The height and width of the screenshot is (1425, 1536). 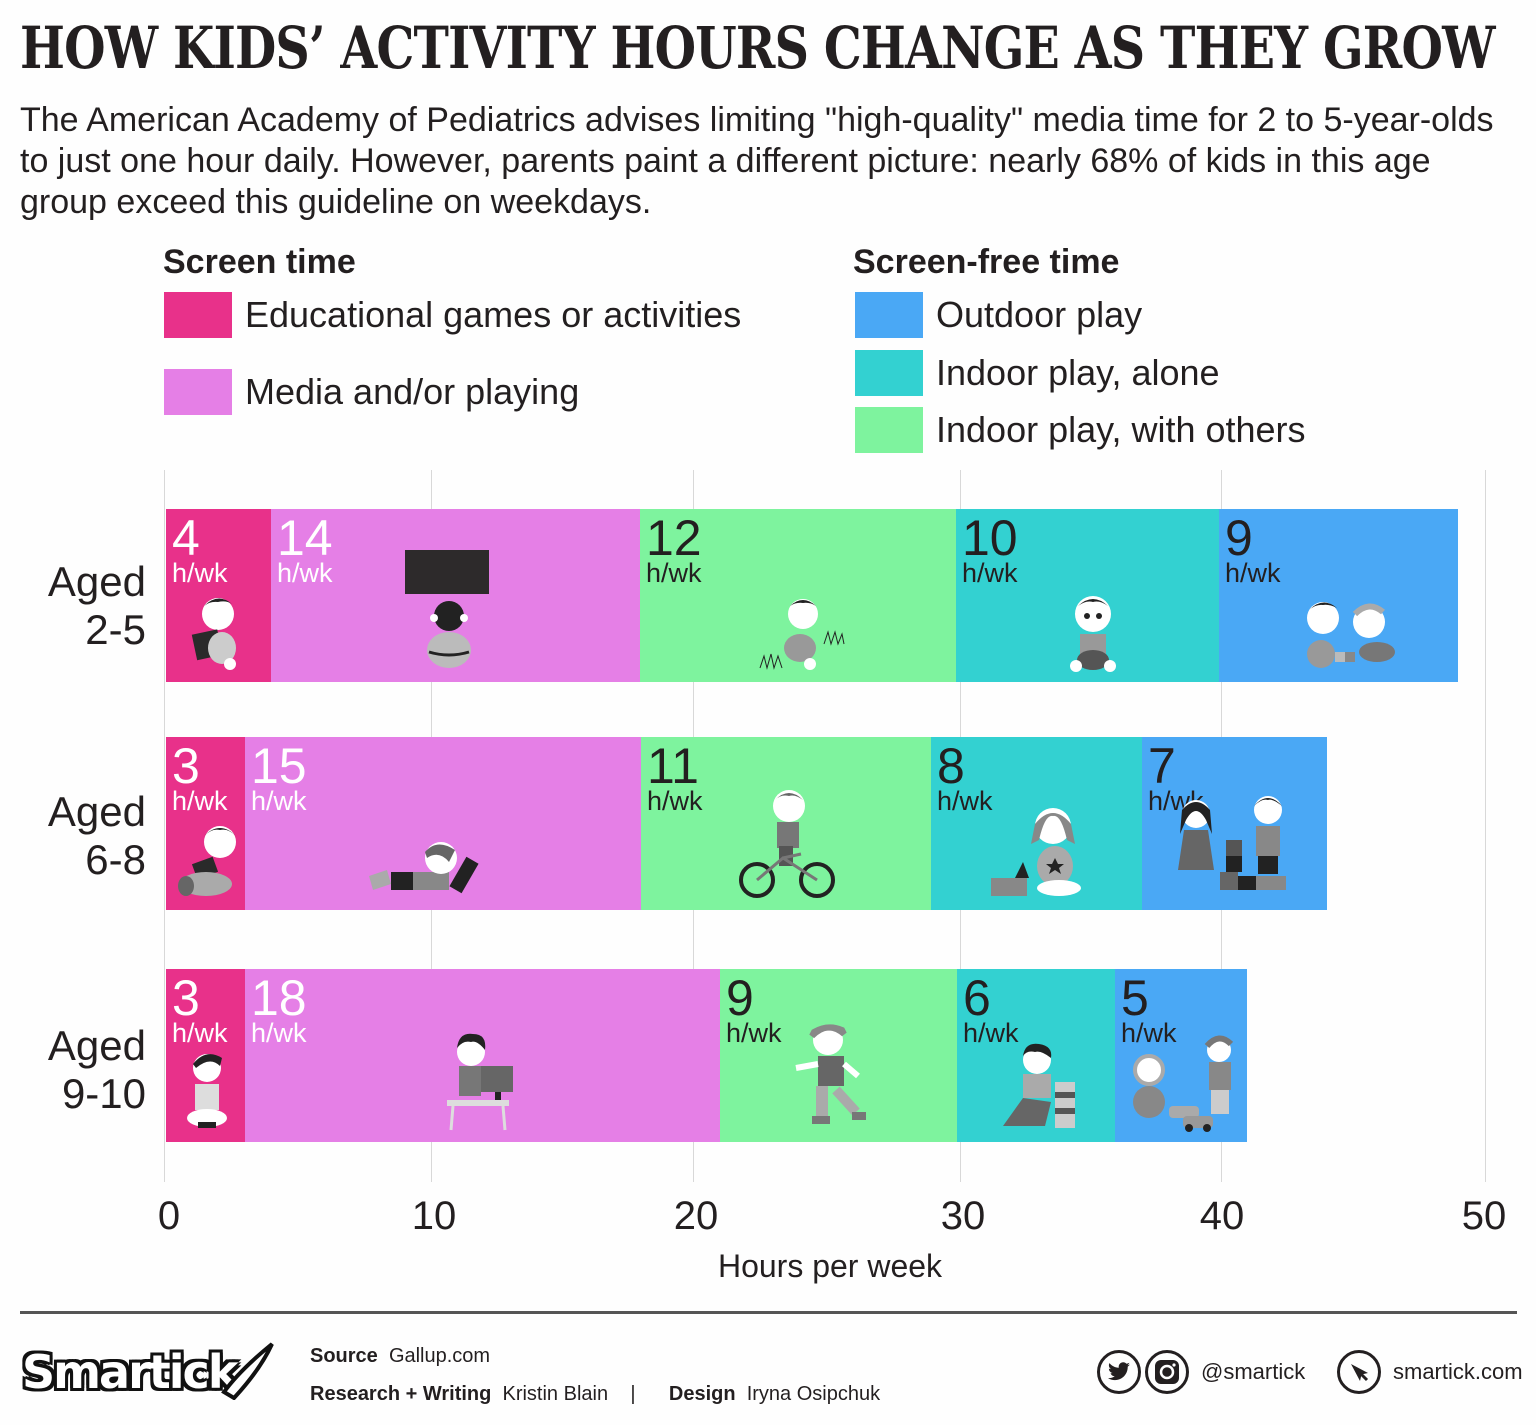 I want to click on children-blocks-icon, so click(x=1351, y=635).